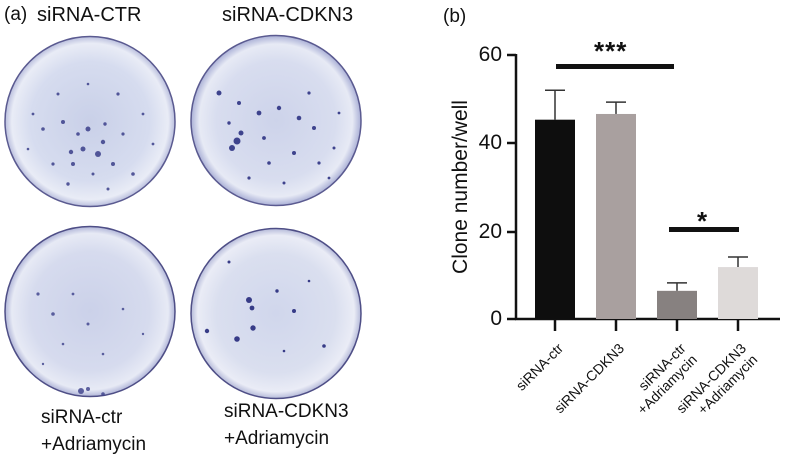  What do you see at coordinates (16, 14) in the screenshot?
I see `panel-a-label: (a)` at bounding box center [16, 14].